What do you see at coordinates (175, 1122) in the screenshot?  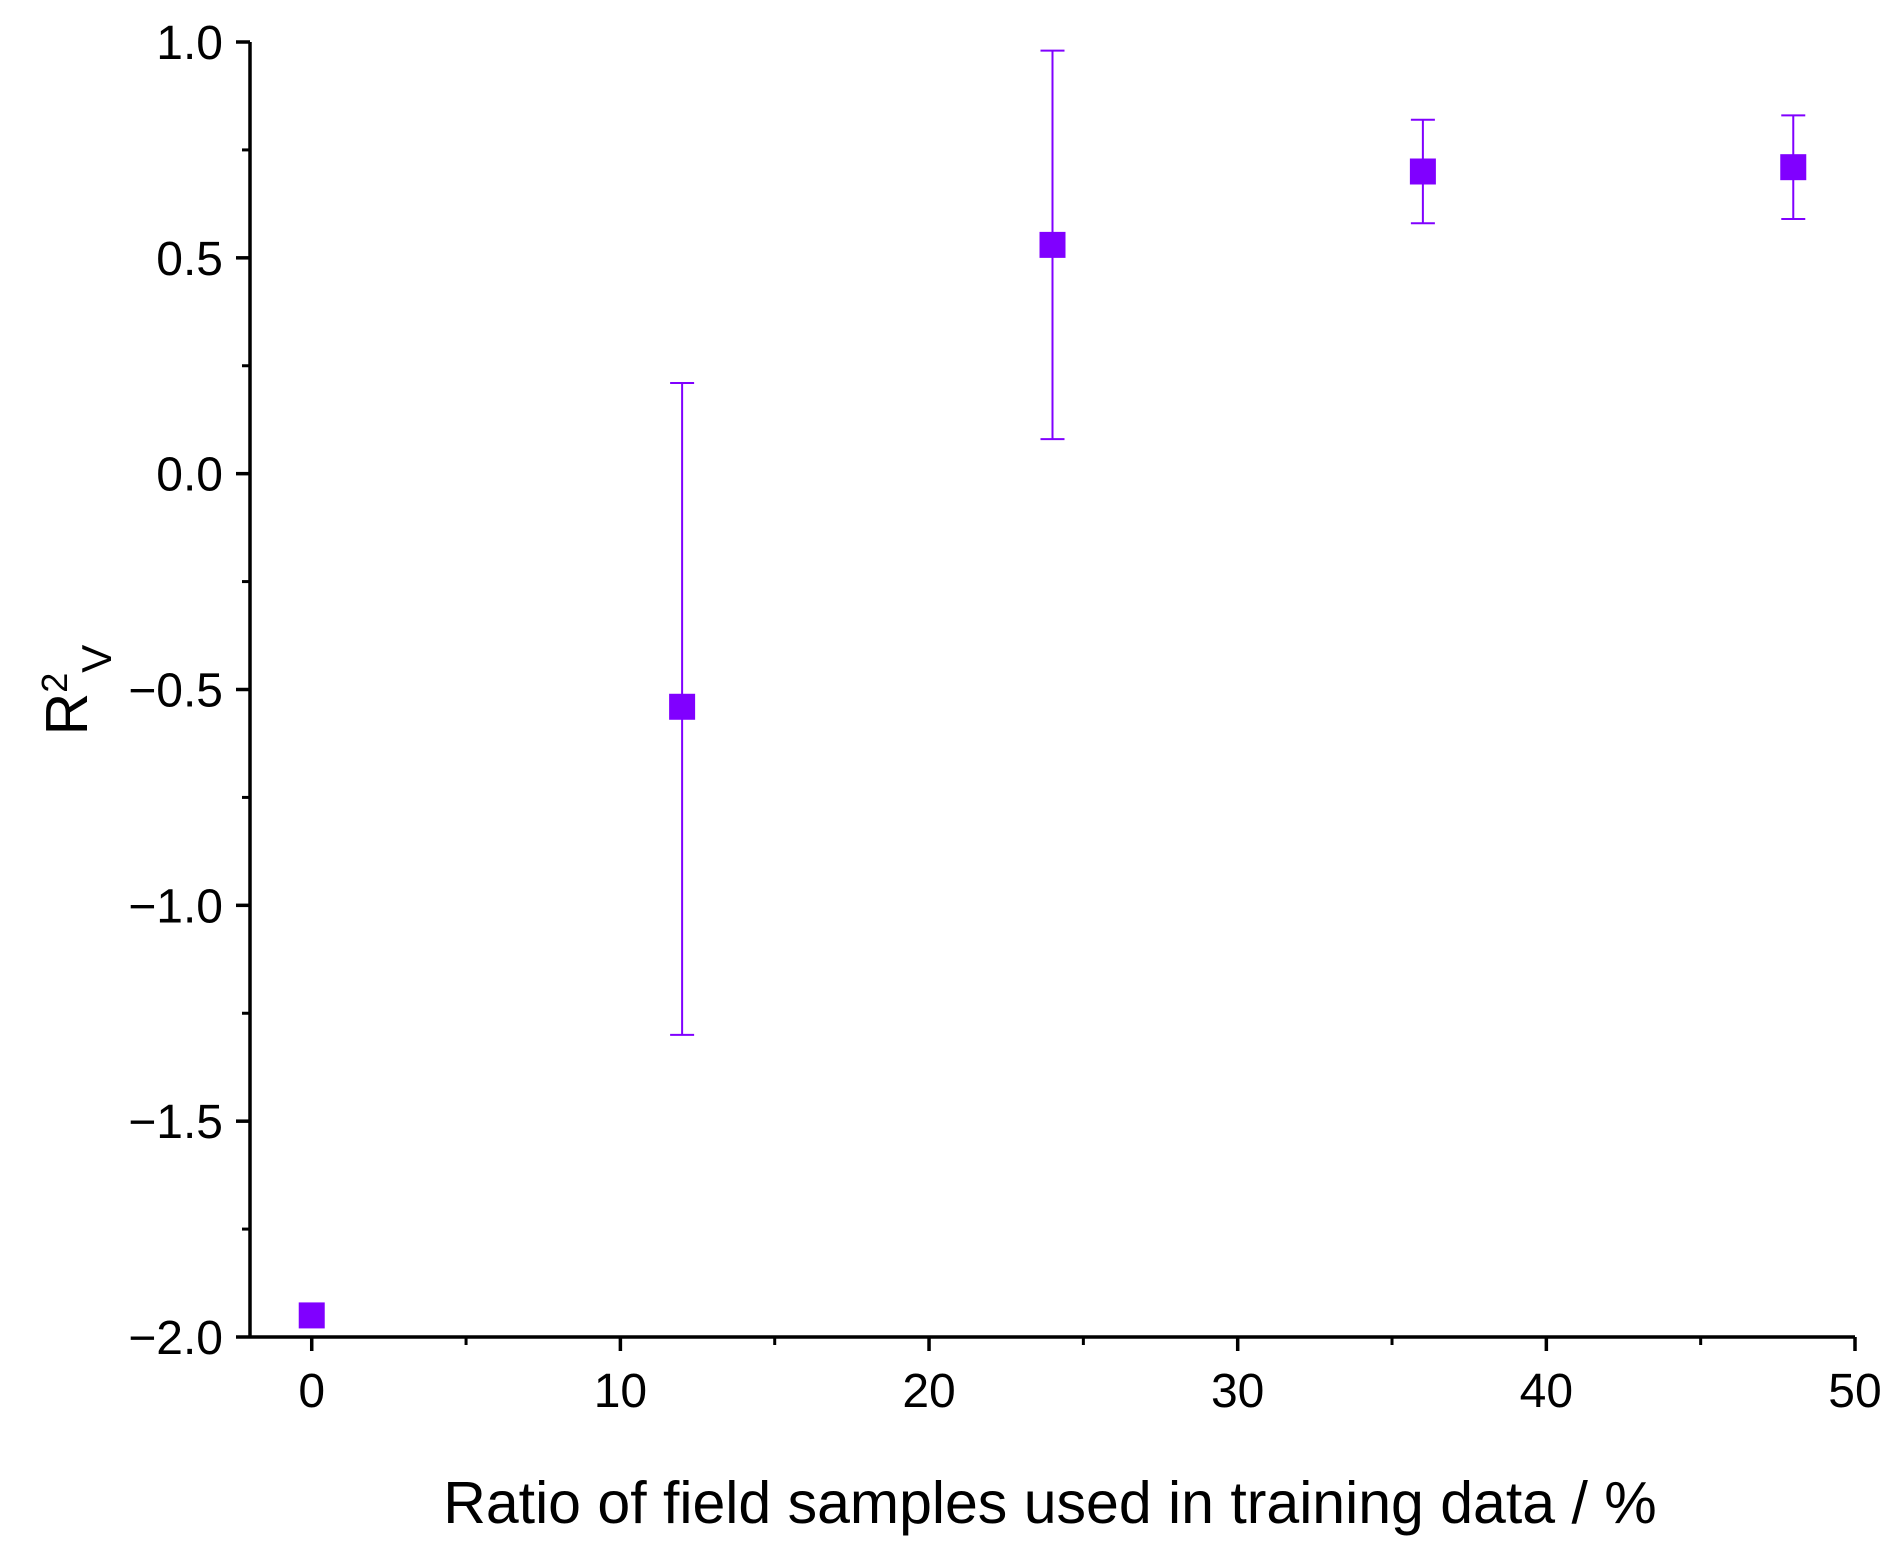 I see `y-tick-label: −1.5` at bounding box center [175, 1122].